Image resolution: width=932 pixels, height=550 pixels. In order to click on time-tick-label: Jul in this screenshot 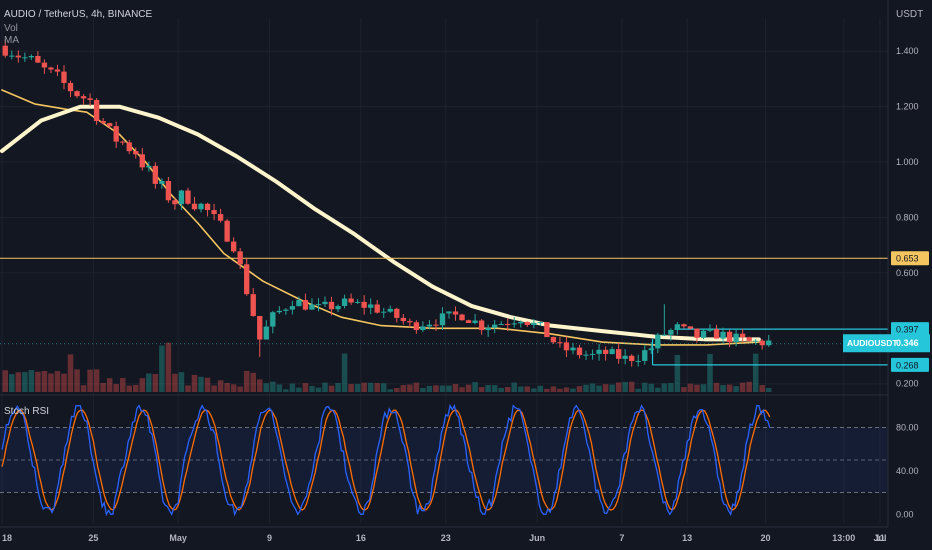, I will do `click(879, 538)`.